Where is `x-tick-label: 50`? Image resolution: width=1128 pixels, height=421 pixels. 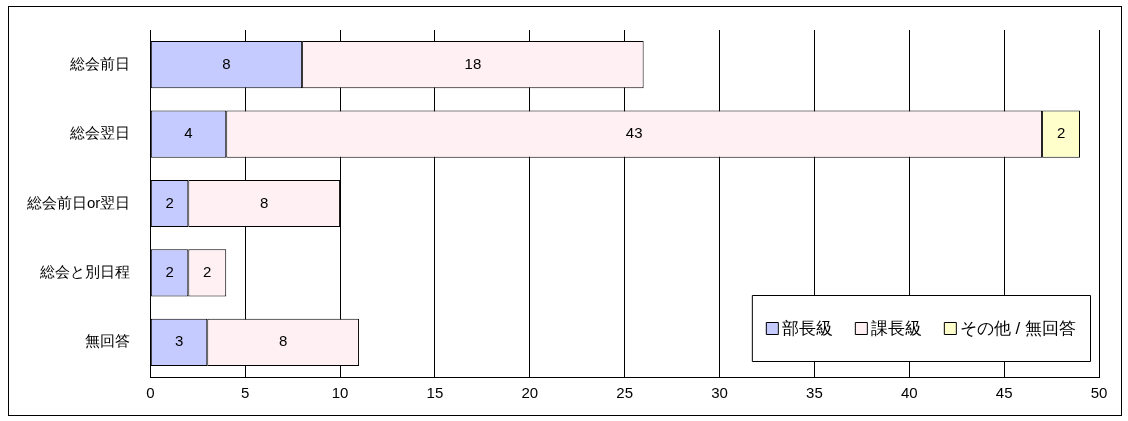 x-tick-label: 50 is located at coordinates (1099, 393).